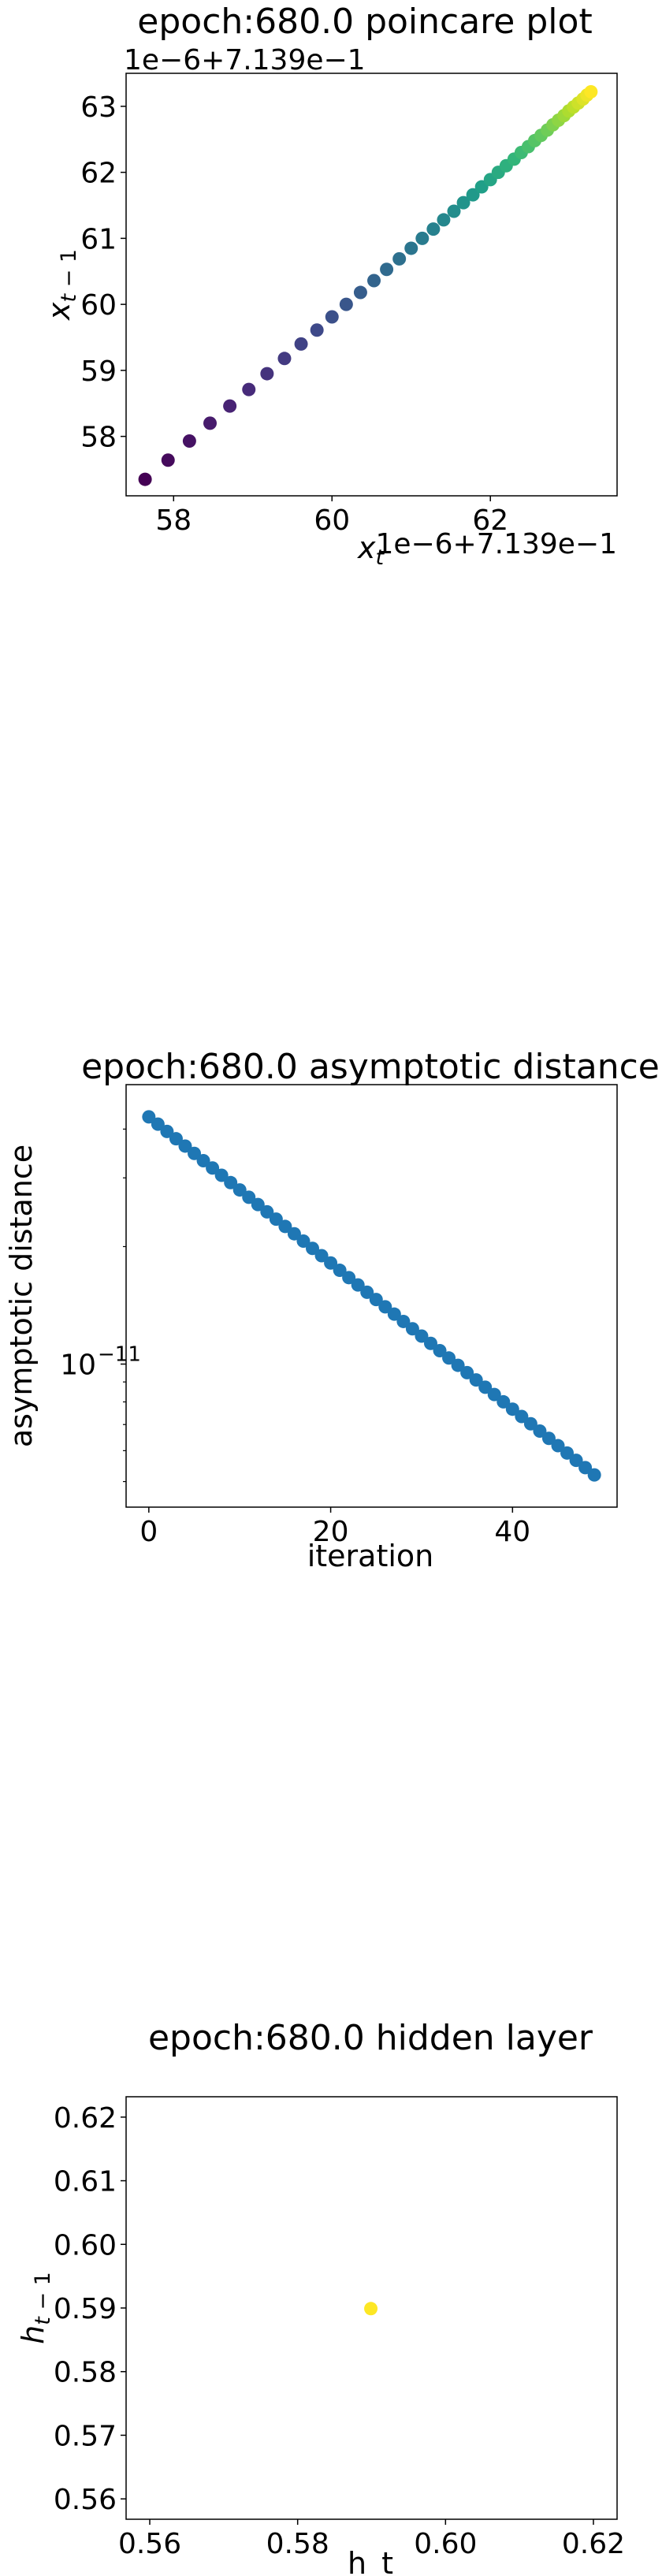 This screenshot has width=662, height=2576. What do you see at coordinates (99, 174) in the screenshot?
I see `poincare-y-tick-label: 62` at bounding box center [99, 174].